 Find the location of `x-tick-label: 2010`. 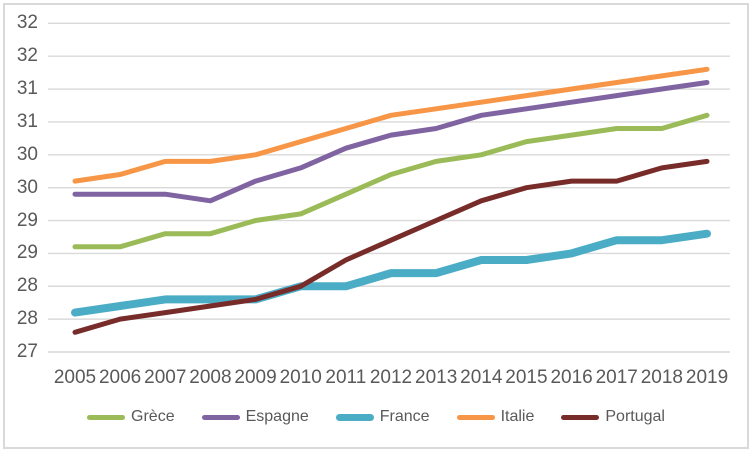

x-tick-label: 2010 is located at coordinates (300, 377).